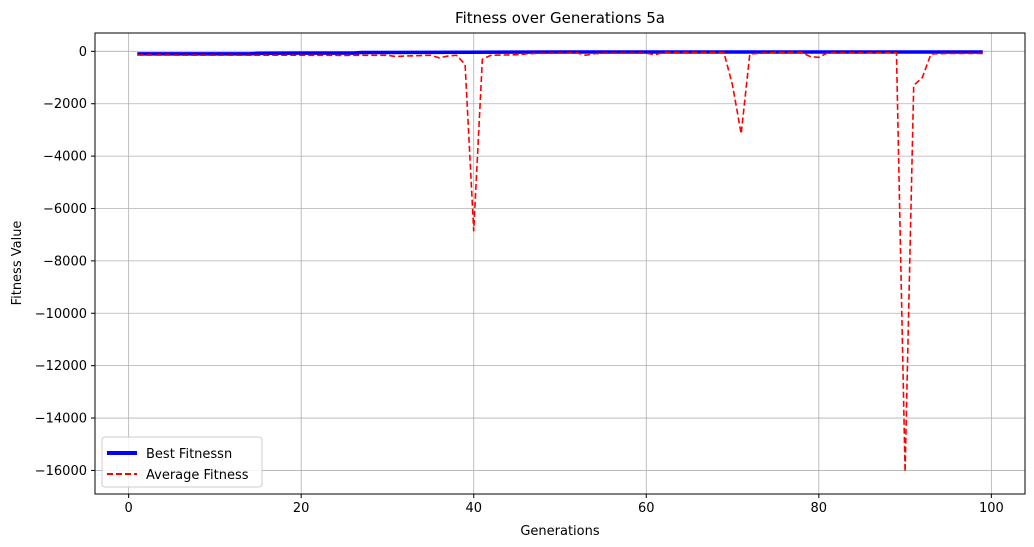  Describe the element at coordinates (65, 209) in the screenshot. I see `y-tick-label: −6000` at that location.